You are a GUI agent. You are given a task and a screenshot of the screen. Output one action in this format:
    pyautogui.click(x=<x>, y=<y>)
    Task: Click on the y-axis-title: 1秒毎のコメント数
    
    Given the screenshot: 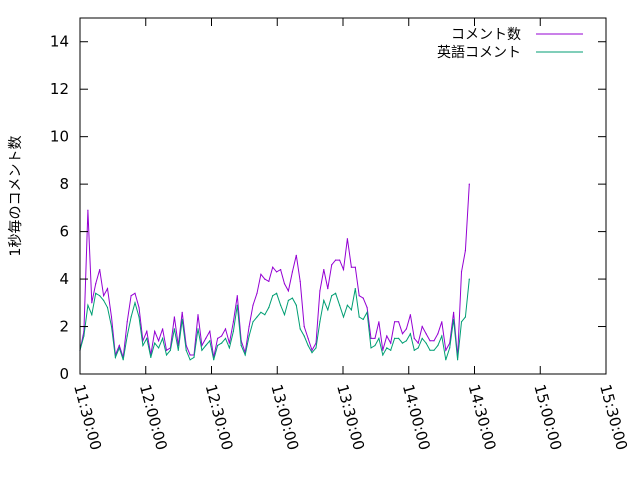 What is the action you would take?
    pyautogui.click(x=16, y=196)
    